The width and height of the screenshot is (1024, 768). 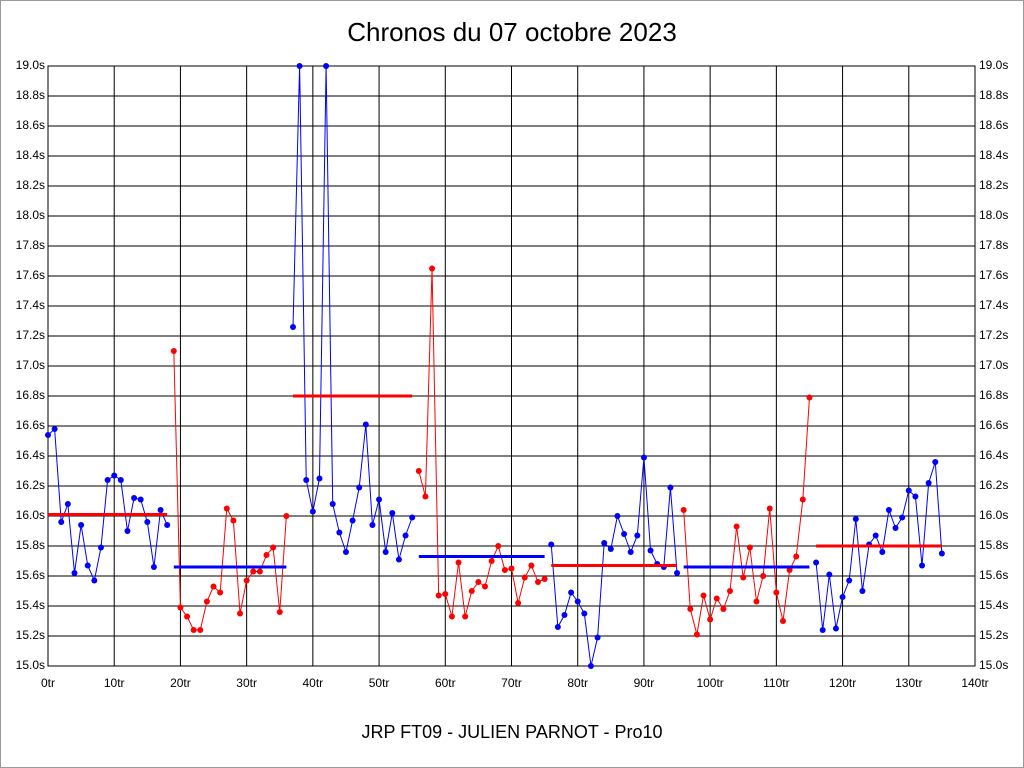 I want to click on y-tick-label: 17.4s, so click(x=30, y=305).